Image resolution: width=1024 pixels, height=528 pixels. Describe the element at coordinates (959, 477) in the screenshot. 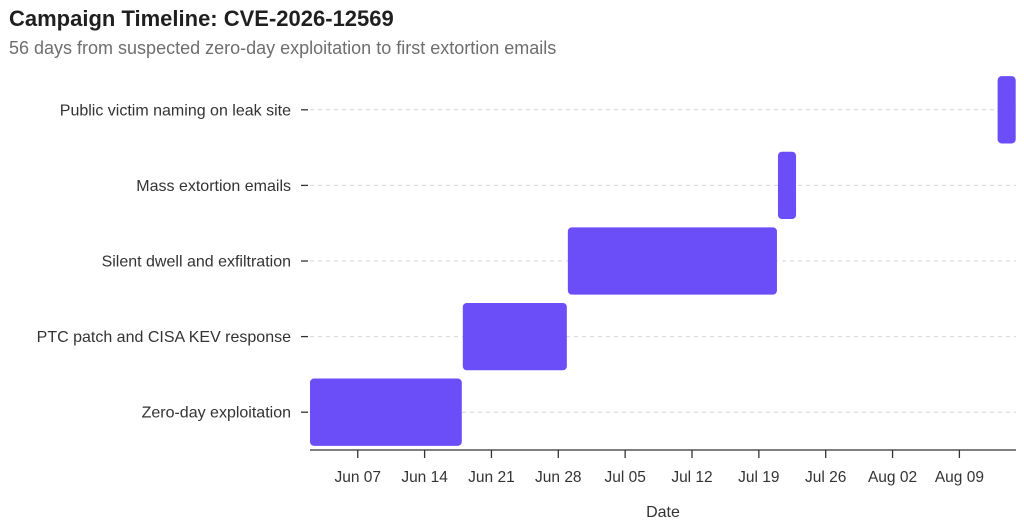

I see `x-tick-label: Aug 09` at that location.